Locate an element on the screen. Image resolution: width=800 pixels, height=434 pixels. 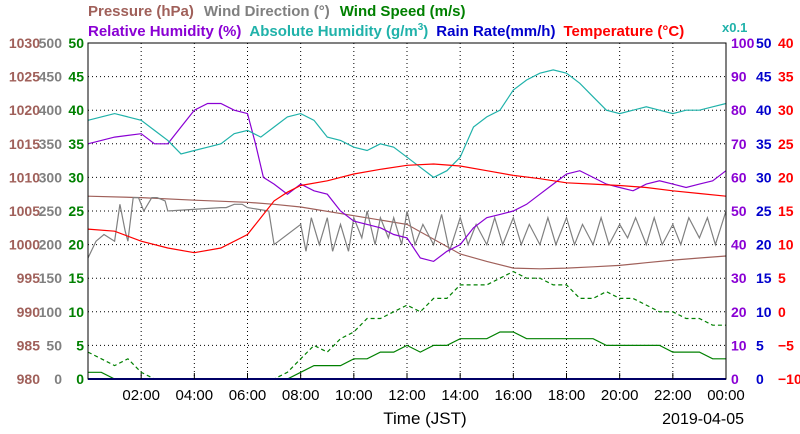
y-tick-label: 1030 is located at coordinates (24, 43).